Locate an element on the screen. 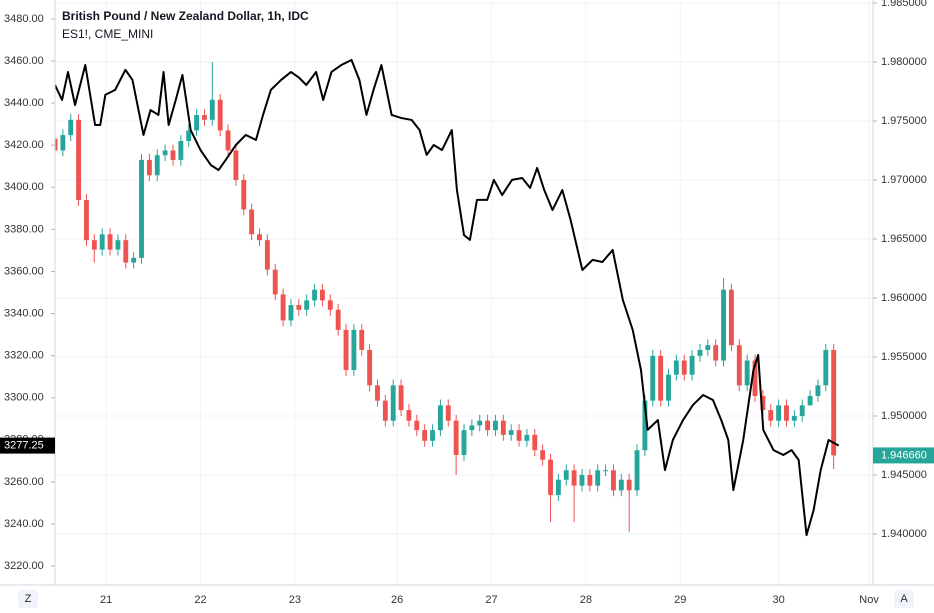  y-tick-label: 3400.00 is located at coordinates (24, 187).